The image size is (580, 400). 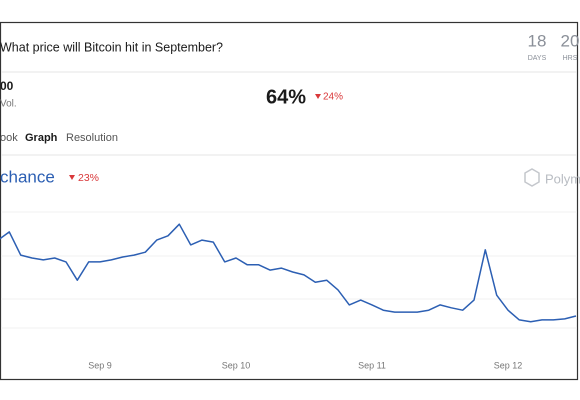 What do you see at coordinates (236, 365) in the screenshot?
I see `x-tick-label: Sep 10` at bounding box center [236, 365].